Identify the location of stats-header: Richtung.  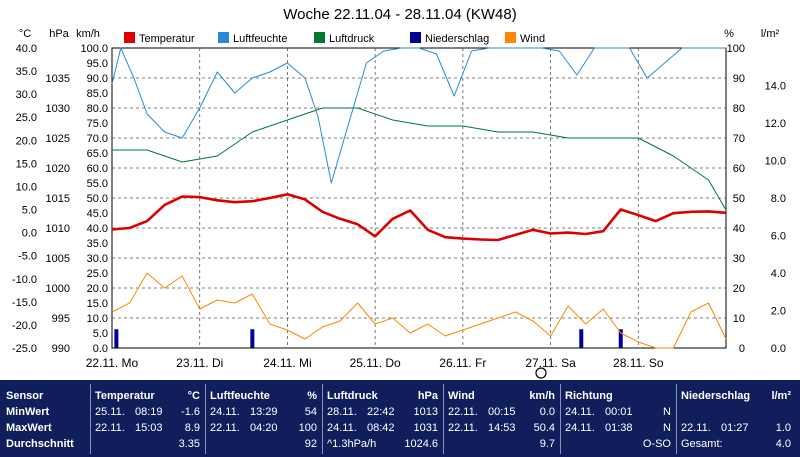
(589, 396).